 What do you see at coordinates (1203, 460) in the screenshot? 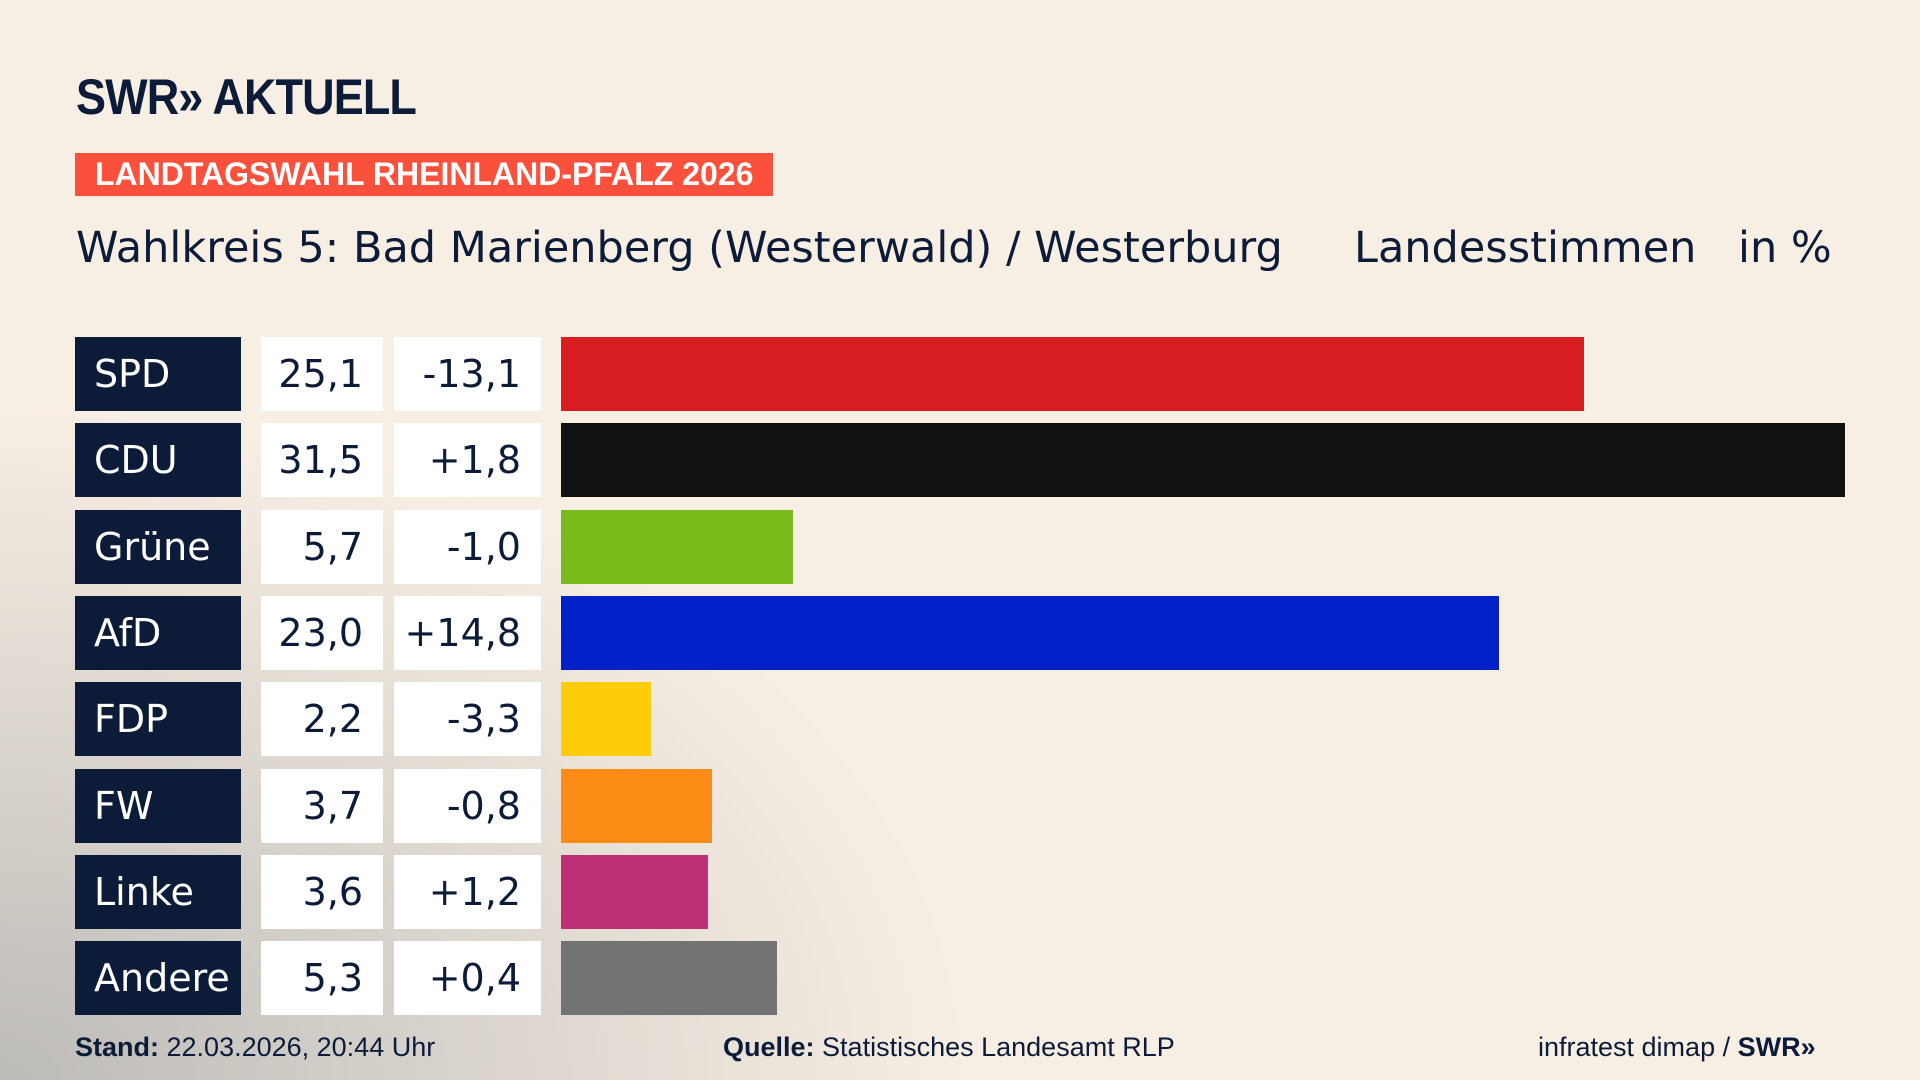
I see `bar-cdu` at bounding box center [1203, 460].